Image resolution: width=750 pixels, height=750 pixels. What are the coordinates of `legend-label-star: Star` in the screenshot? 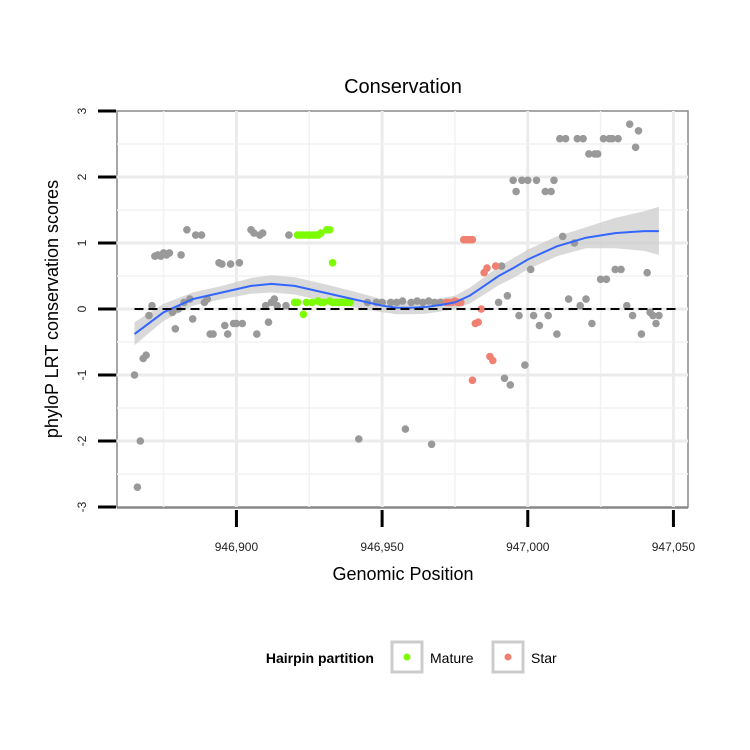 It's located at (544, 658).